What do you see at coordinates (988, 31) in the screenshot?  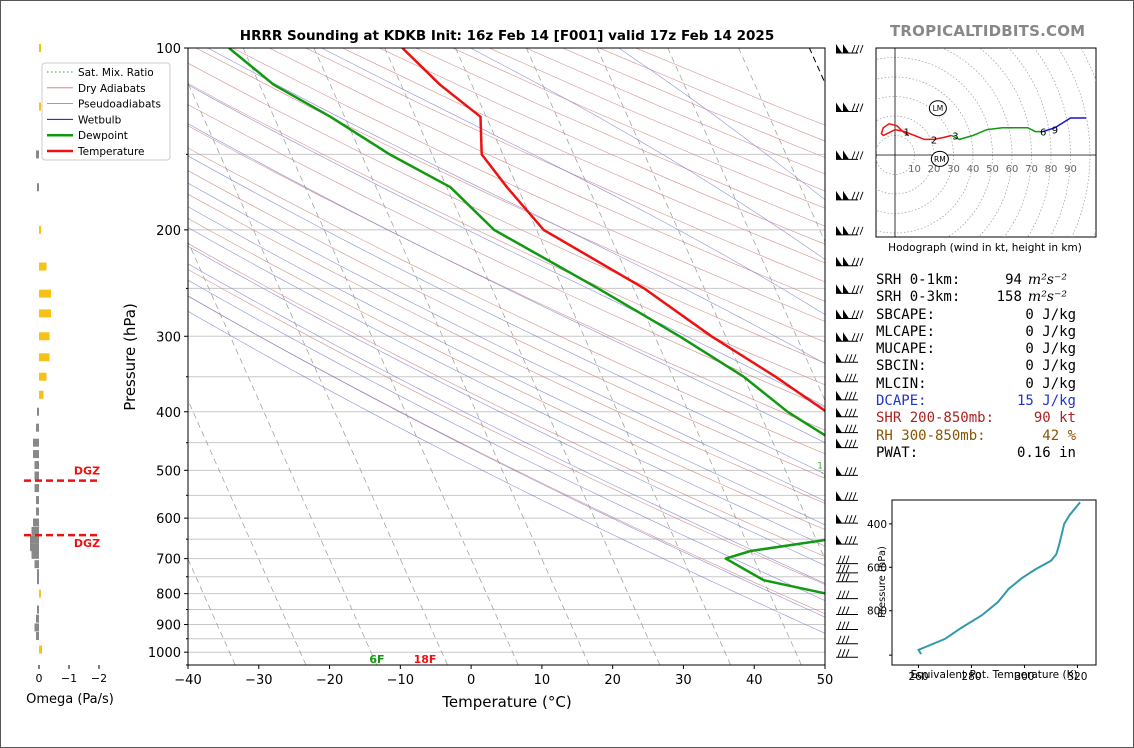 I see `brand-watermark: TROPICALTIDBITS.COM` at bounding box center [988, 31].